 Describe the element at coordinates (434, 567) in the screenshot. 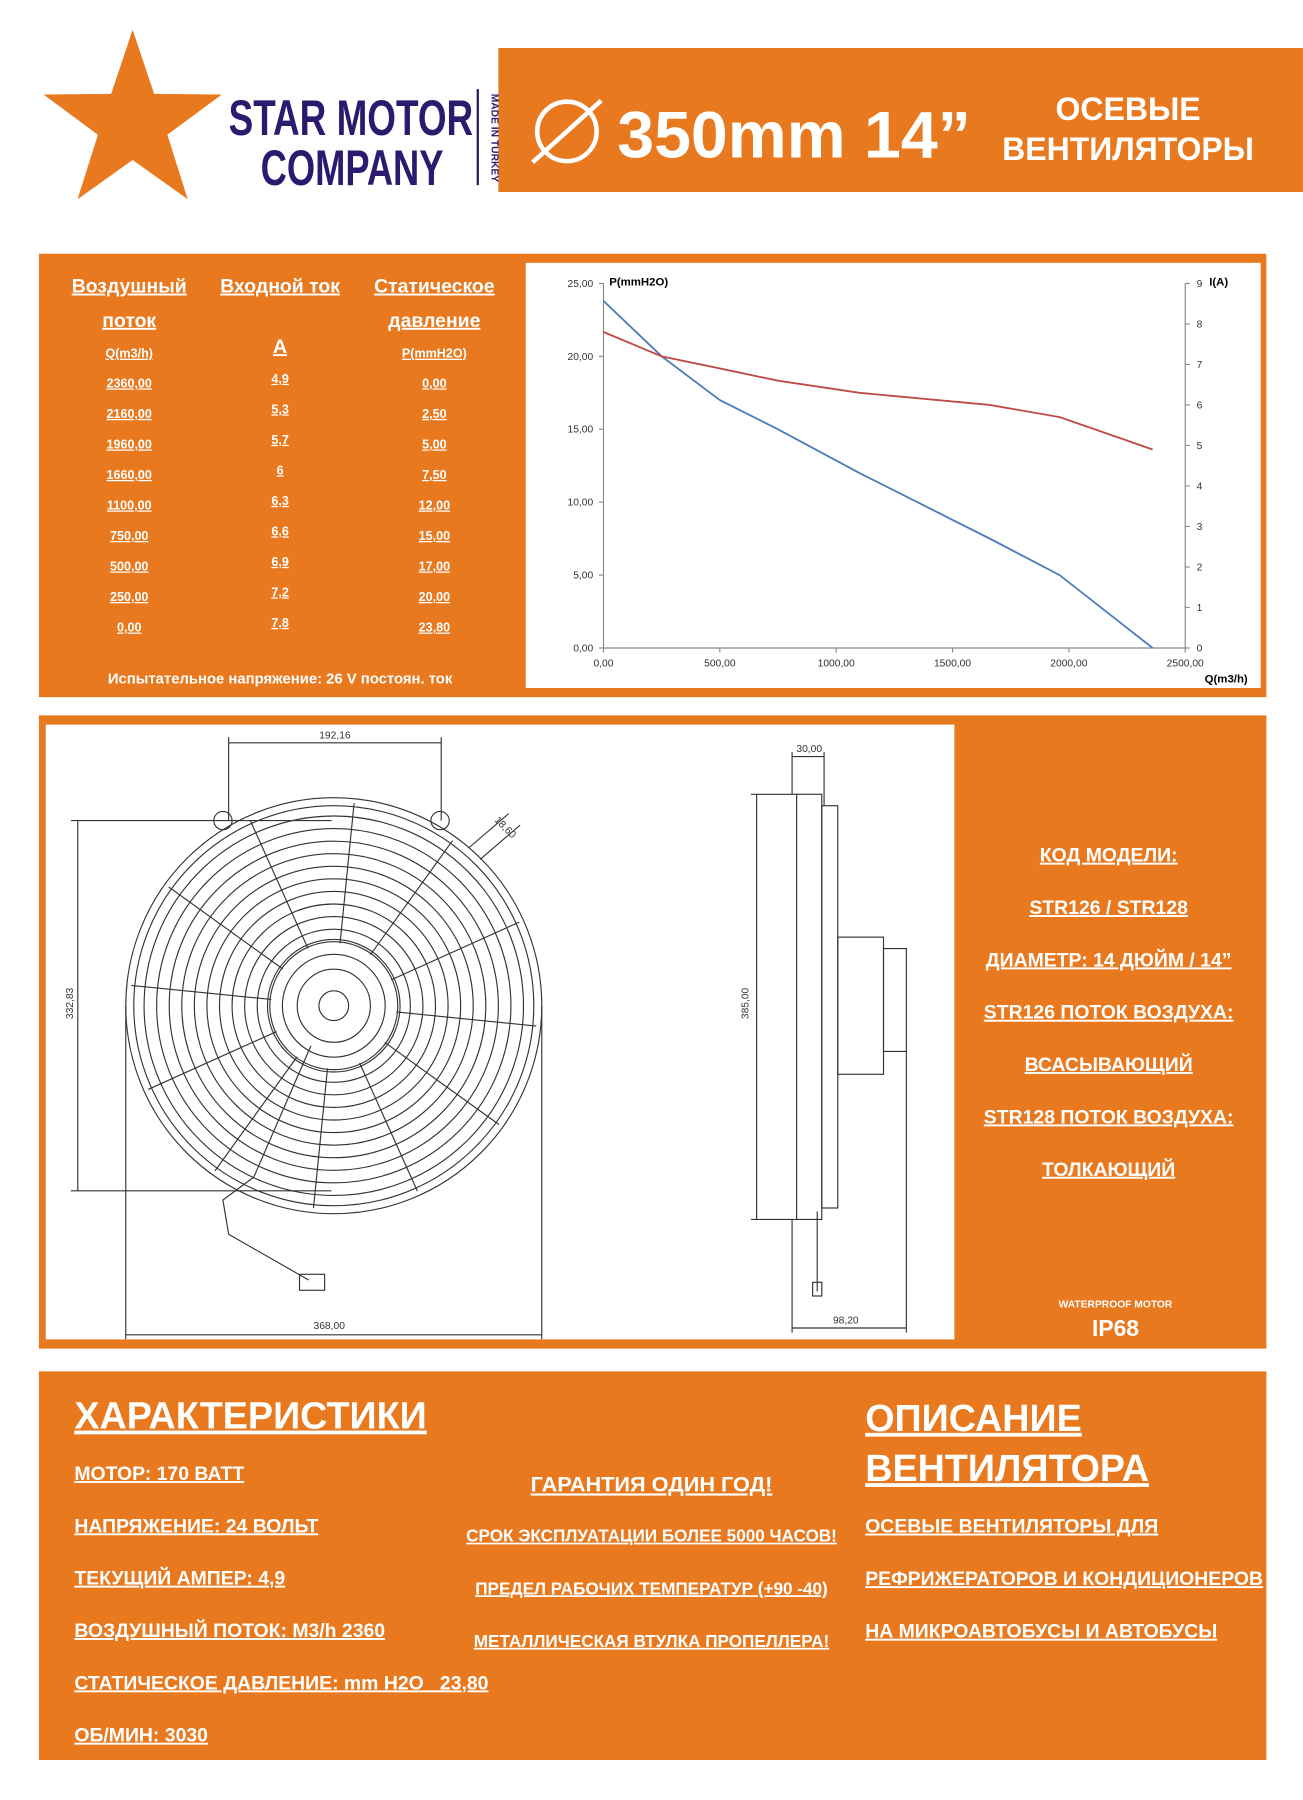

I see `table-cell: 17,00` at that location.